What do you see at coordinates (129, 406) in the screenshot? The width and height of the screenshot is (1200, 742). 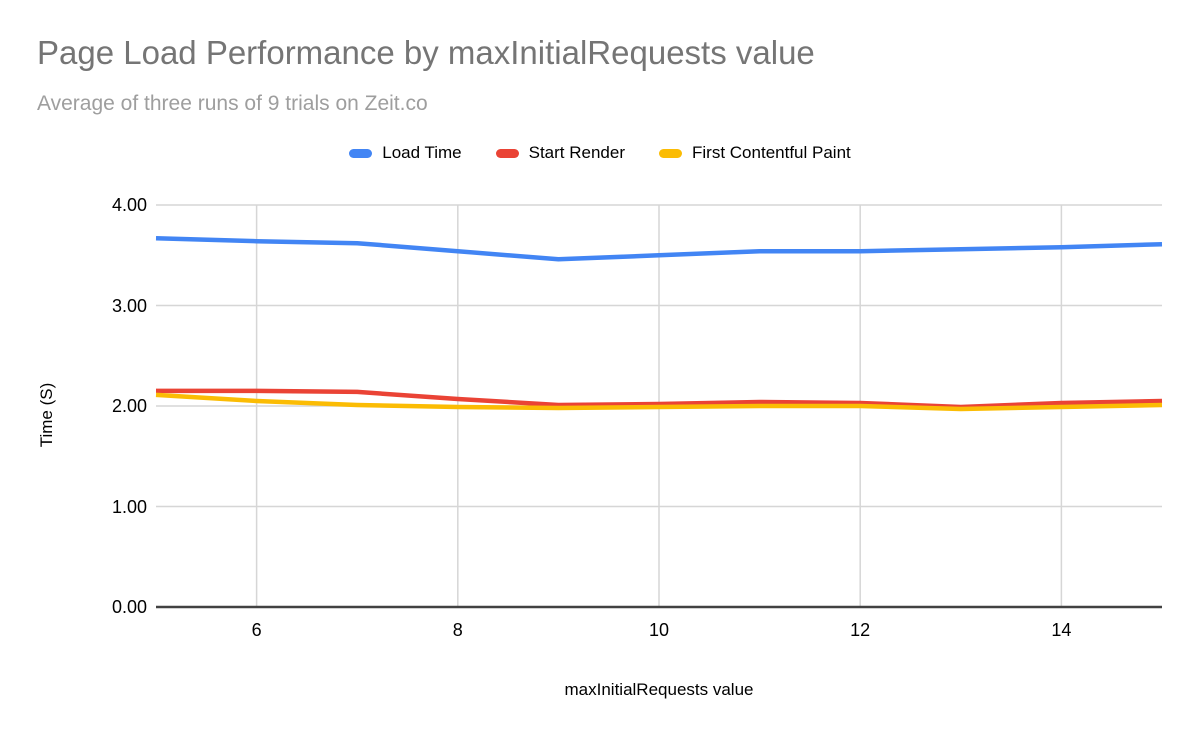 I see `y-tick-label-2.00: 2.00` at bounding box center [129, 406].